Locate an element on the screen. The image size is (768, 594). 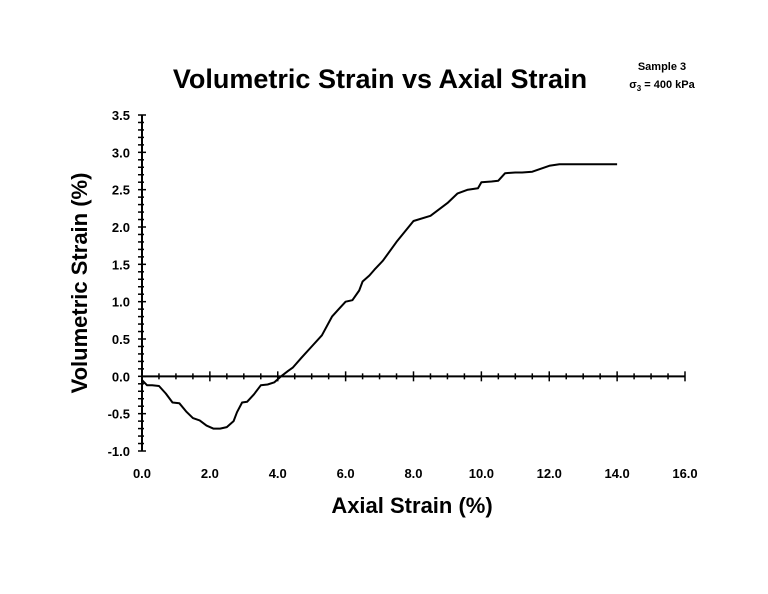
y-tick-label: 2.0 is located at coordinates (121, 227).